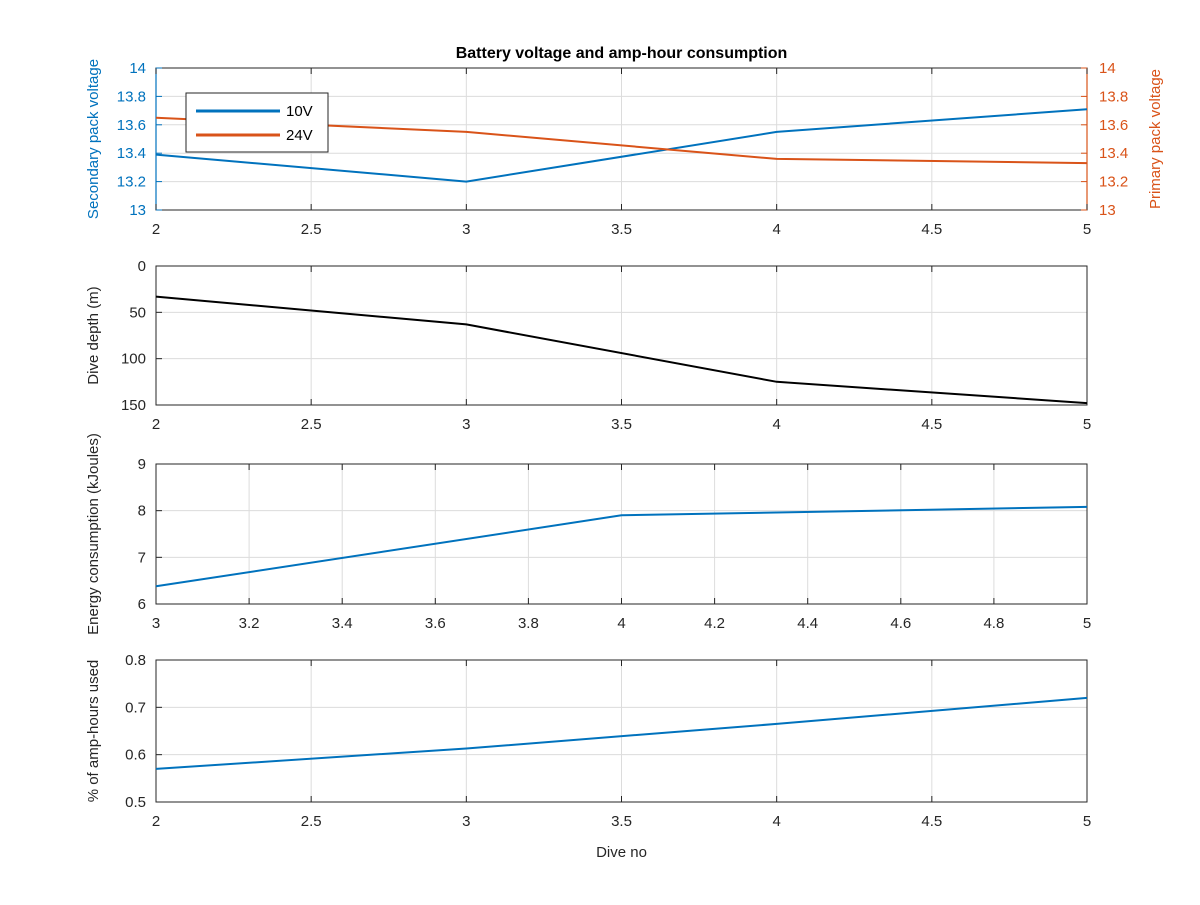 The image size is (1200, 905). Describe the element at coordinates (142, 464) in the screenshot. I see `panel-3-y-tick-label: 9` at that location.